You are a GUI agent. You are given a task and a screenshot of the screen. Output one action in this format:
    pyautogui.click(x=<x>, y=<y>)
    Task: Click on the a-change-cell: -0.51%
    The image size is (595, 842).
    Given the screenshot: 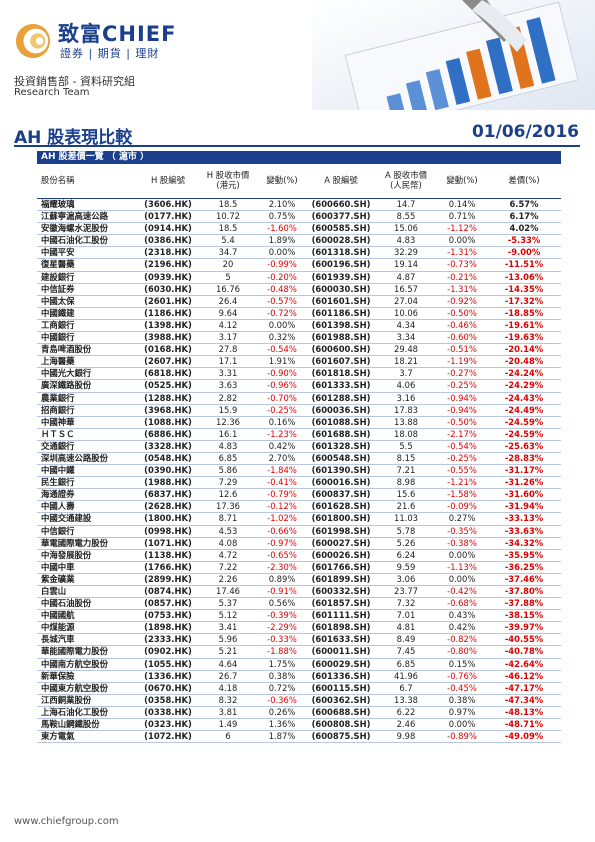 What is the action you would take?
    pyautogui.click(x=462, y=350)
    